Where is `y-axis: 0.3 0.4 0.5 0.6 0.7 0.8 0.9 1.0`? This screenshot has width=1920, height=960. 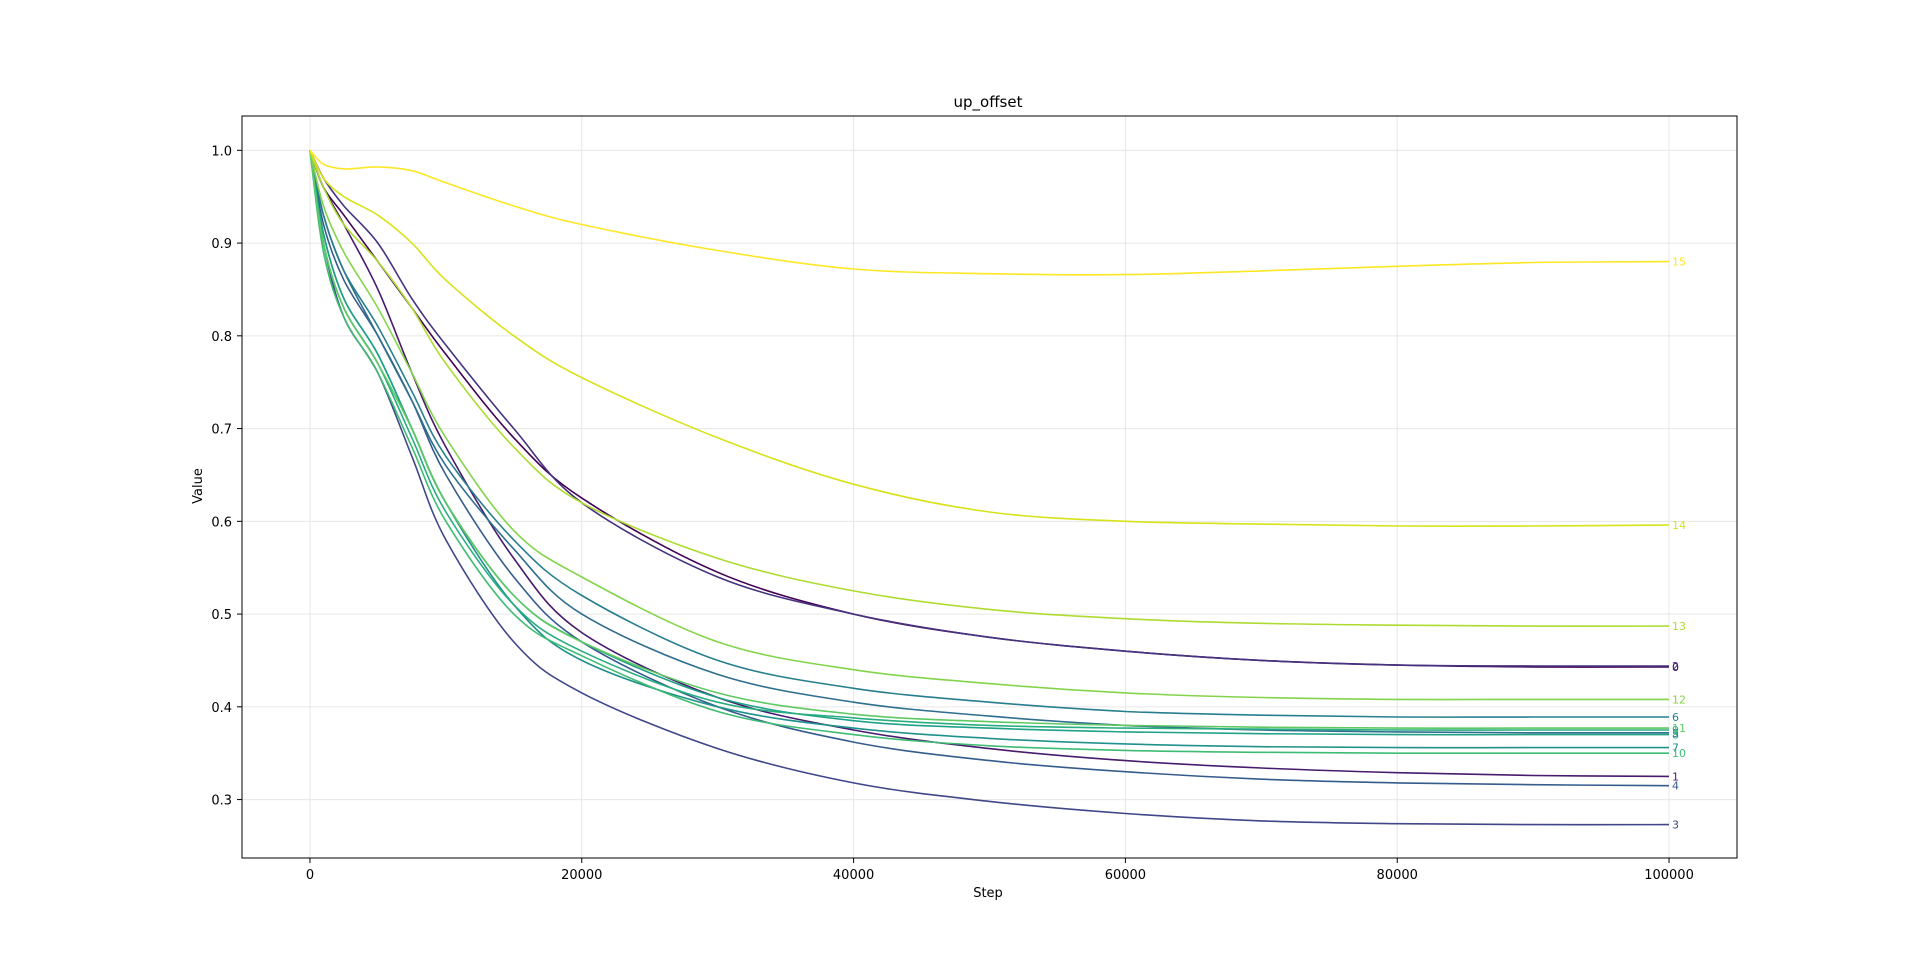
y-axis: 0.3 0.4 0.5 0.6 0.7 0.8 0.9 1.0 is located at coordinates (226, 476).